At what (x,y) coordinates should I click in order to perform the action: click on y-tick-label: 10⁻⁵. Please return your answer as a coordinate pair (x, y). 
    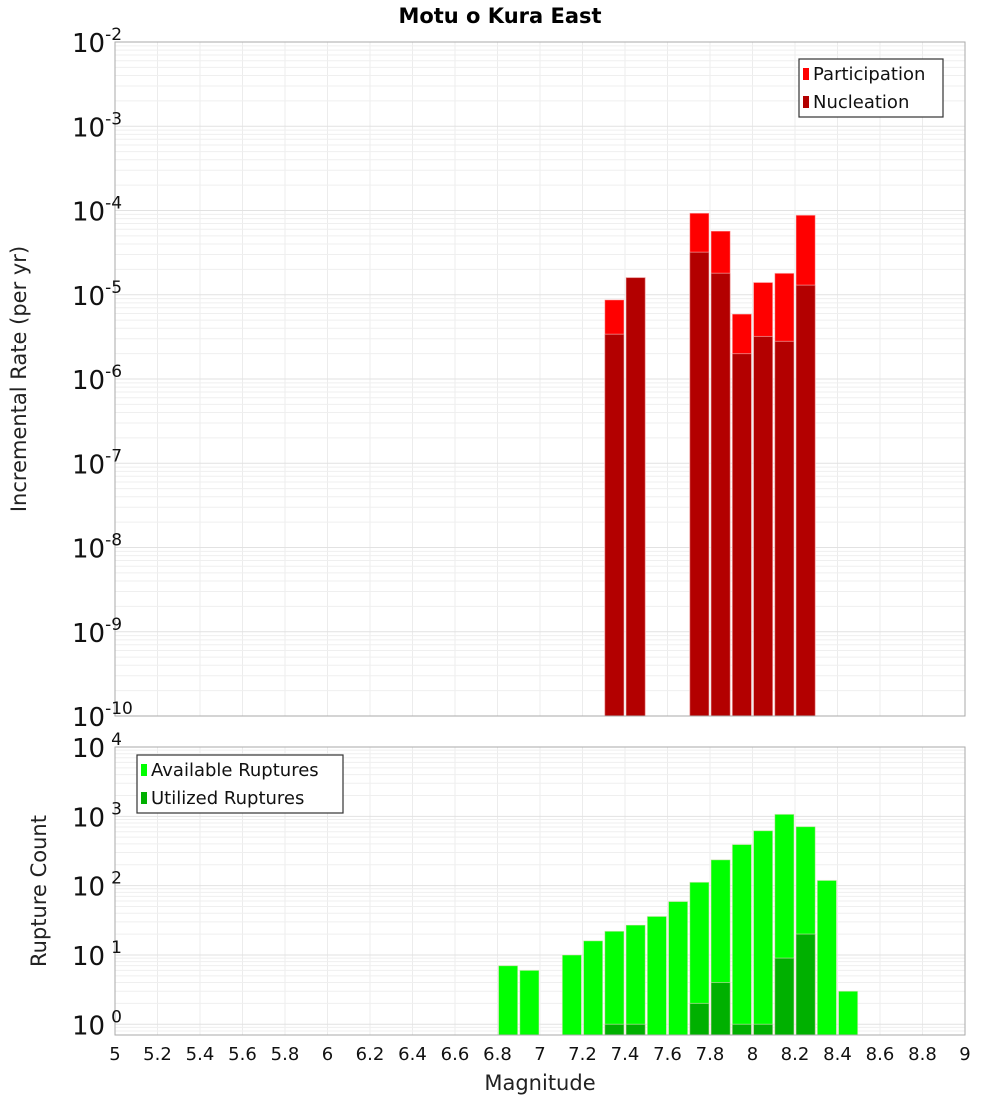
    Looking at the image, I should click on (97, 295).